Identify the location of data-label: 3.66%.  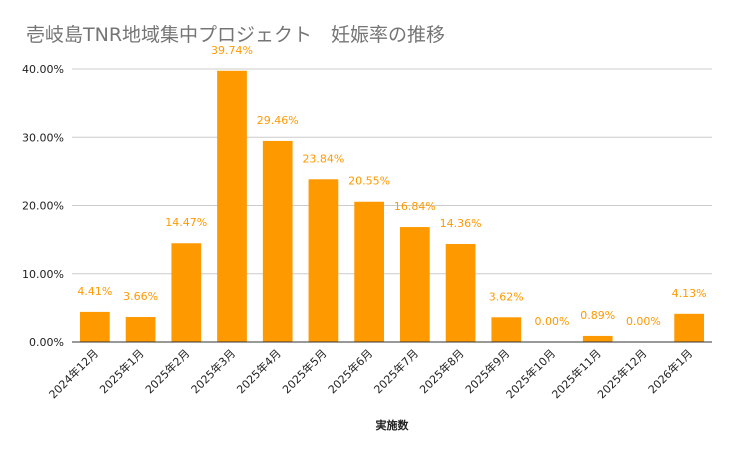
(140, 296).